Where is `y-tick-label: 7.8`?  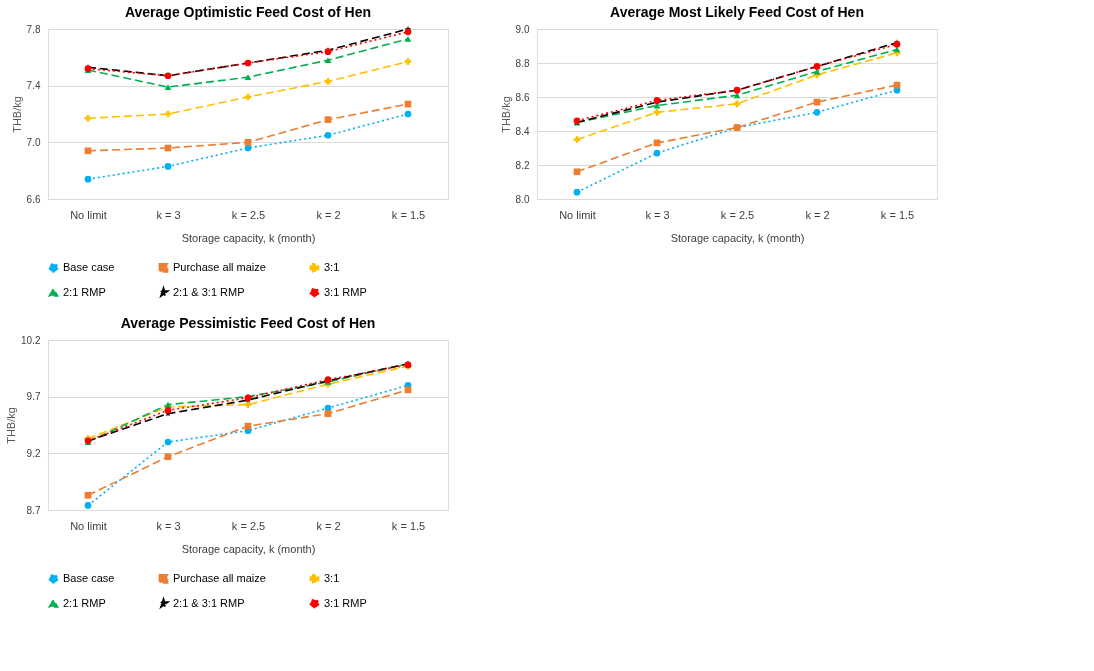
y-tick-label: 7.8 is located at coordinates (33, 29).